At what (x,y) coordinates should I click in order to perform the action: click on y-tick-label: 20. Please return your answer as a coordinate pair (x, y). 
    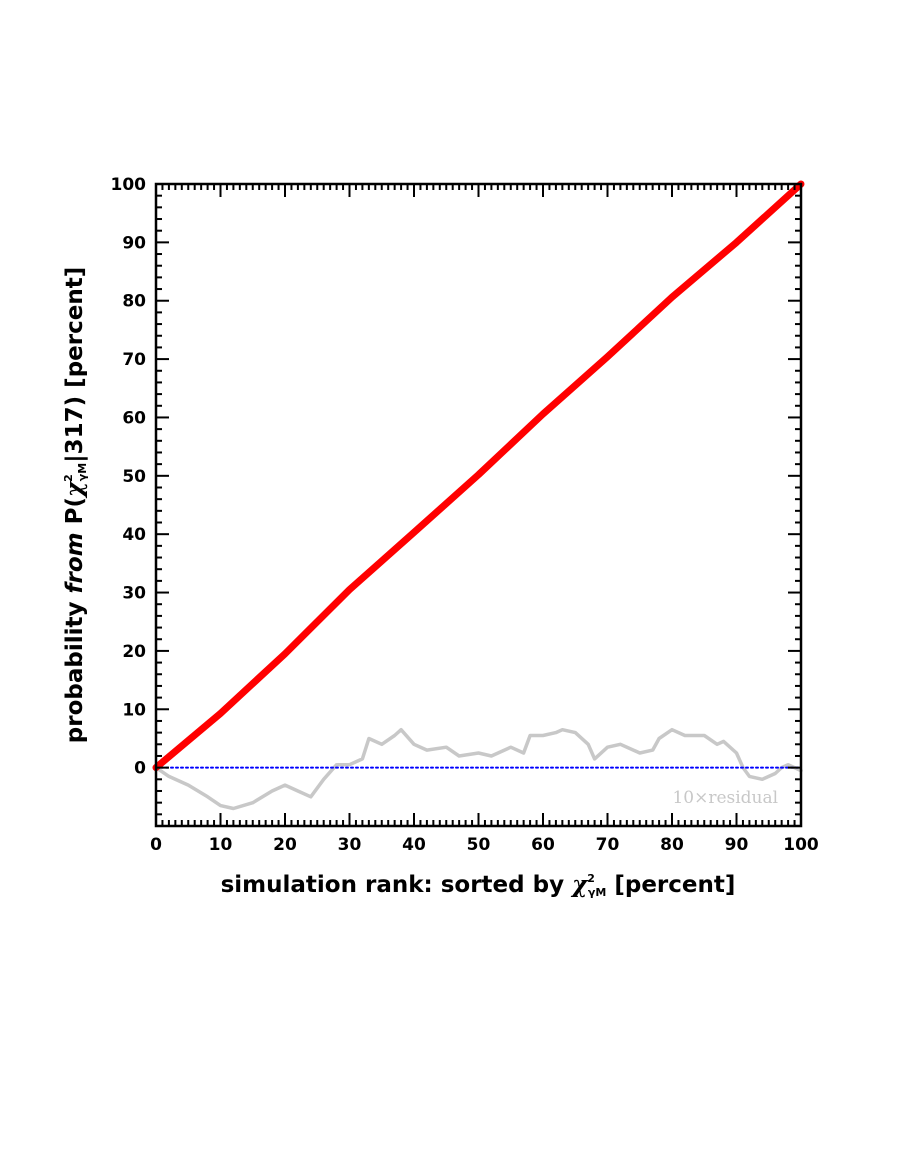
    Looking at the image, I should click on (134, 652).